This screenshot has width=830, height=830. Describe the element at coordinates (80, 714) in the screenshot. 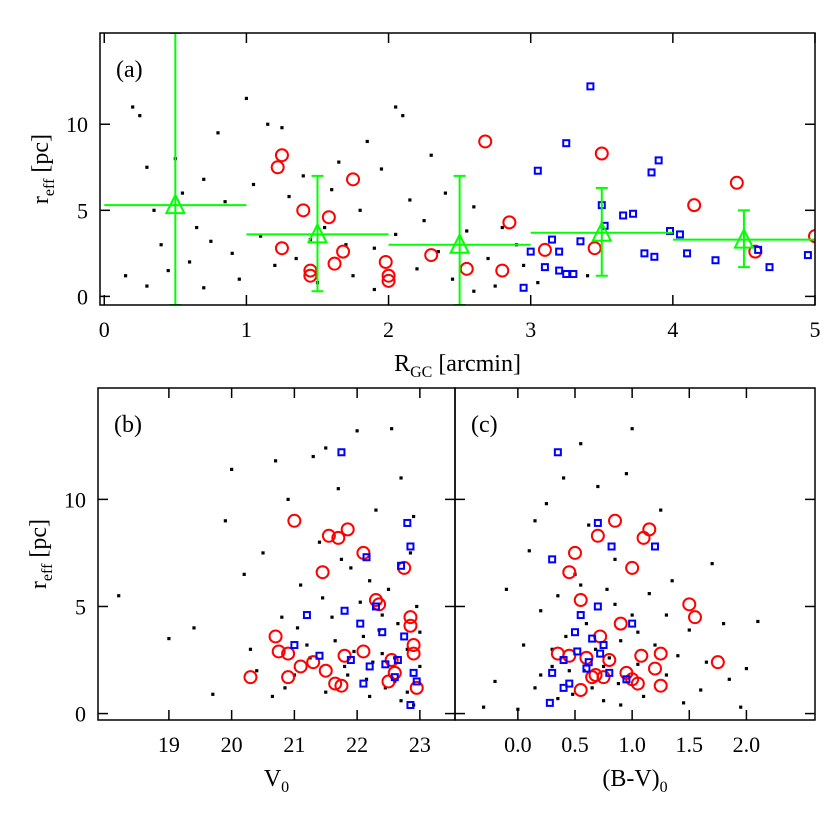

I see `y-tick-label: 0` at that location.